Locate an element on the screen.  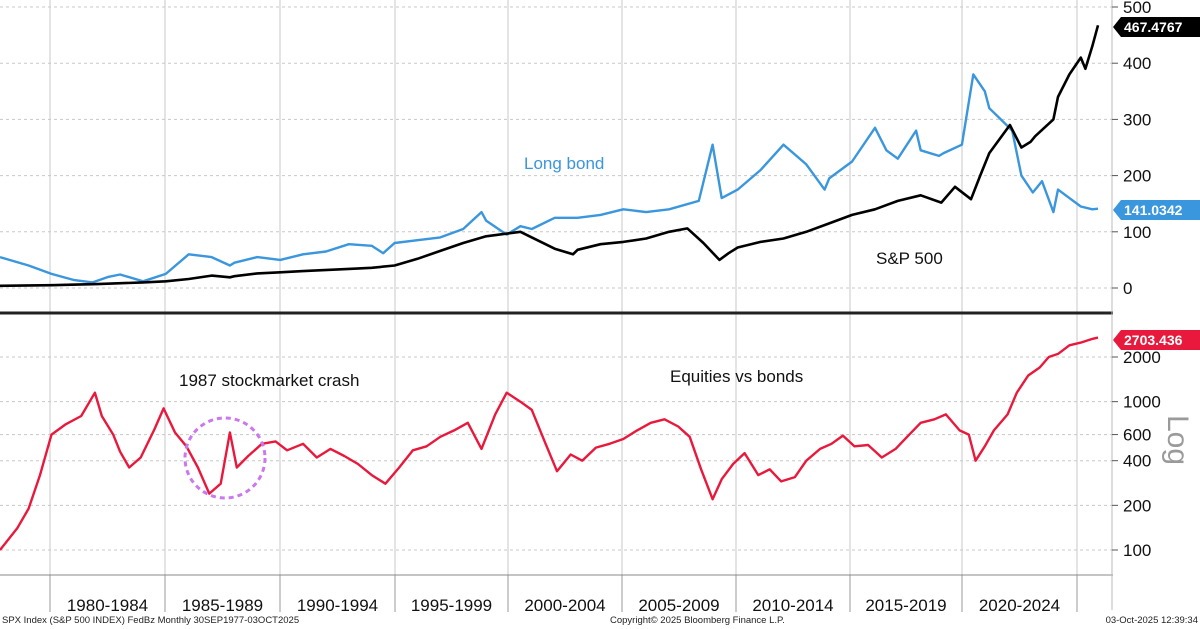
sp500-last-value: 467.4767 is located at coordinates (1153, 27).